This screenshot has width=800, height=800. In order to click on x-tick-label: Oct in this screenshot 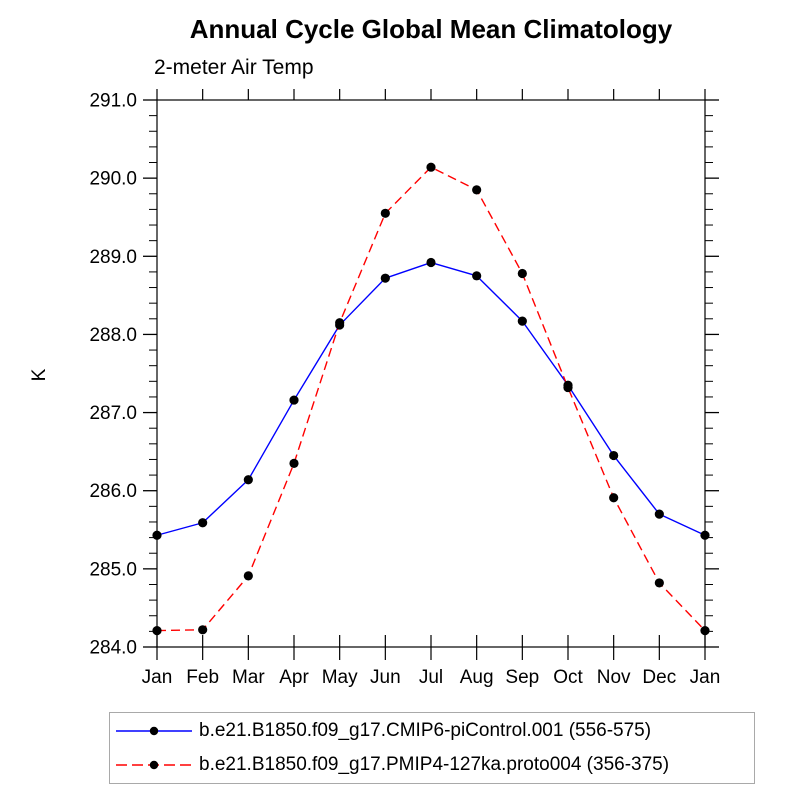, I will do `click(568, 677)`.